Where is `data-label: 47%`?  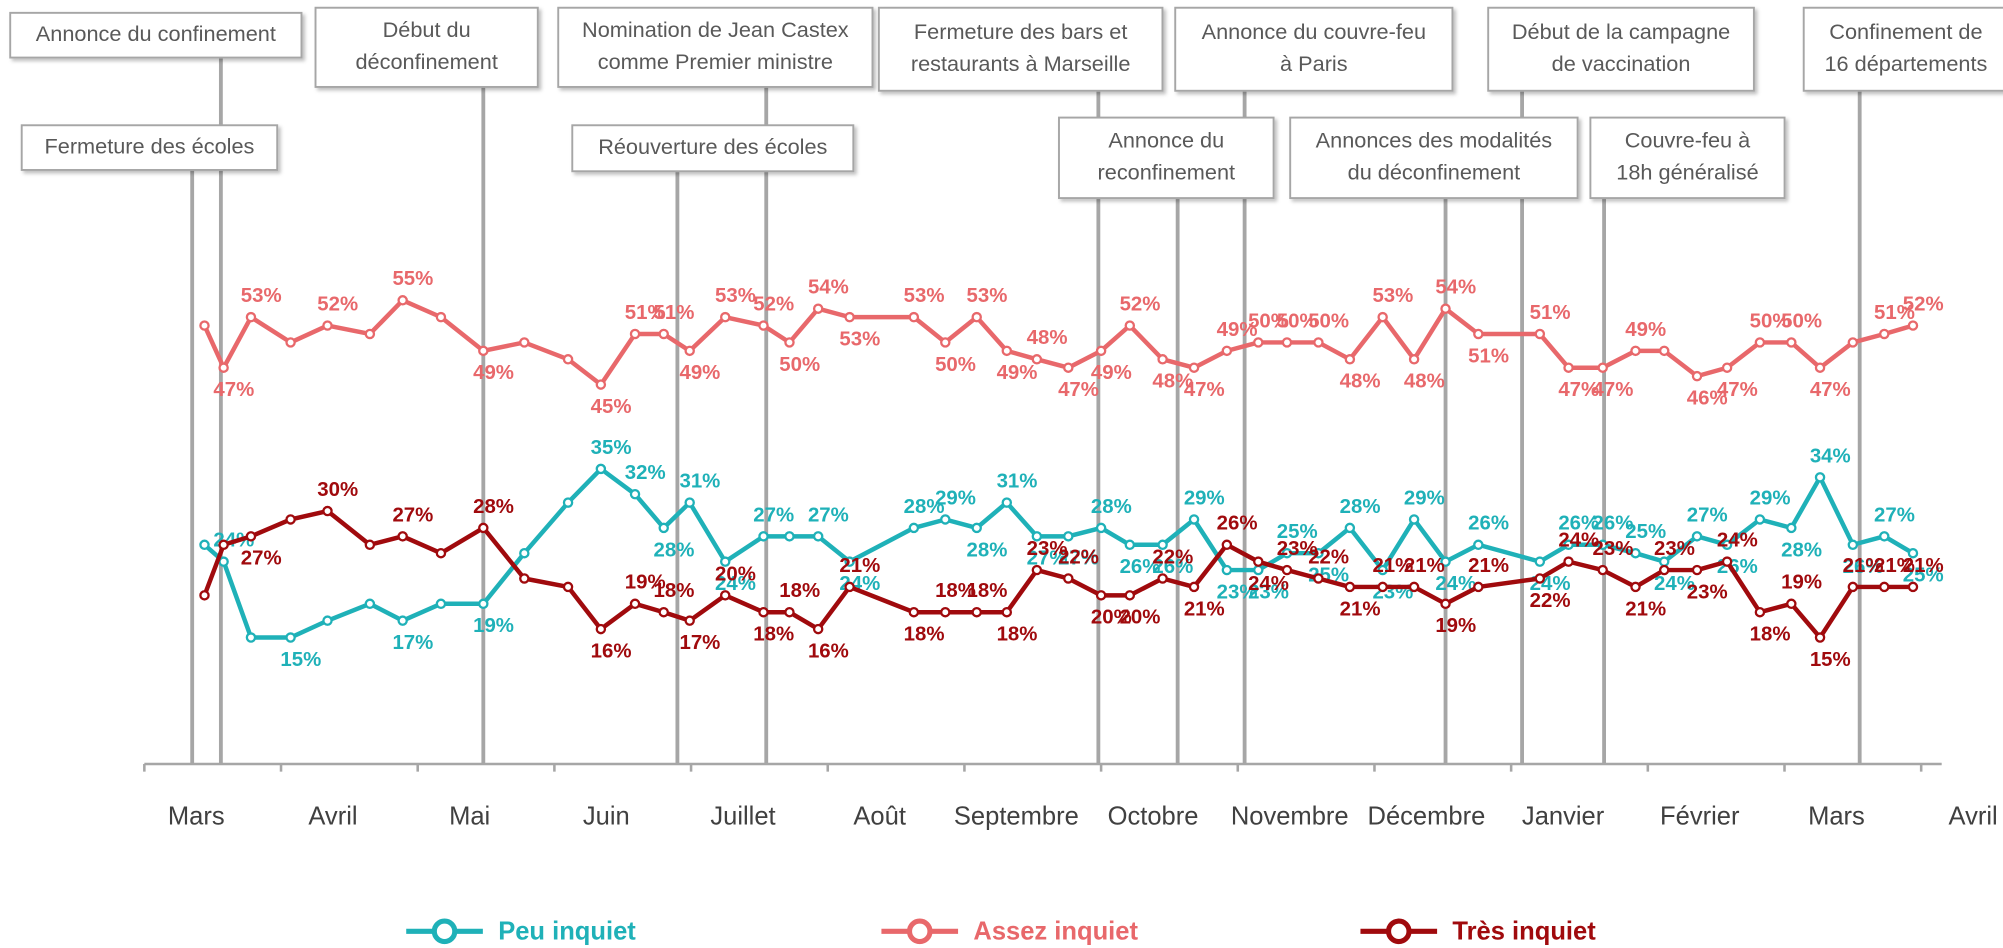
data-label: 47% is located at coordinates (1578, 390).